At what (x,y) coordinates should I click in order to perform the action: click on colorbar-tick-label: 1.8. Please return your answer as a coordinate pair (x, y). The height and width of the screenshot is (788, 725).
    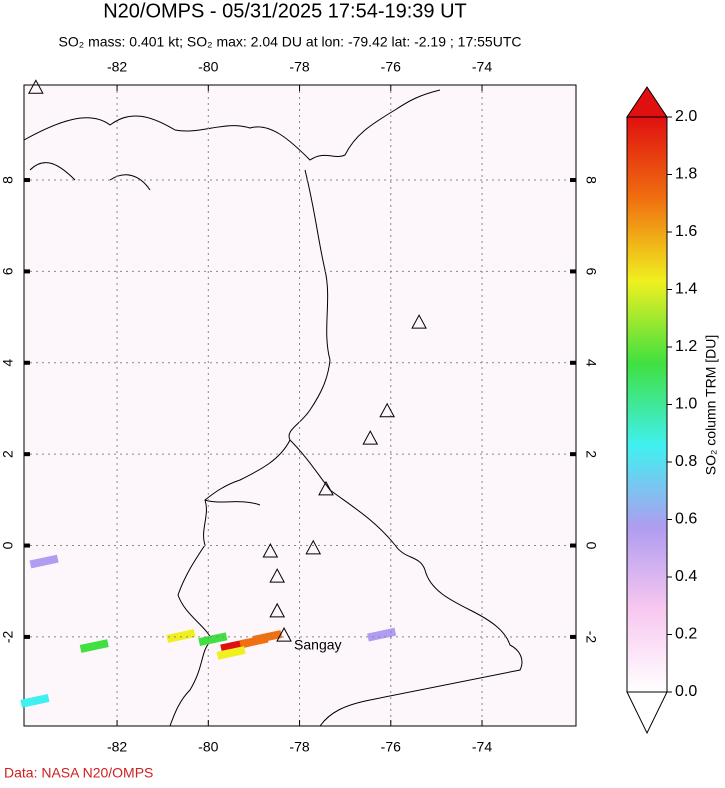
    Looking at the image, I should click on (686, 174).